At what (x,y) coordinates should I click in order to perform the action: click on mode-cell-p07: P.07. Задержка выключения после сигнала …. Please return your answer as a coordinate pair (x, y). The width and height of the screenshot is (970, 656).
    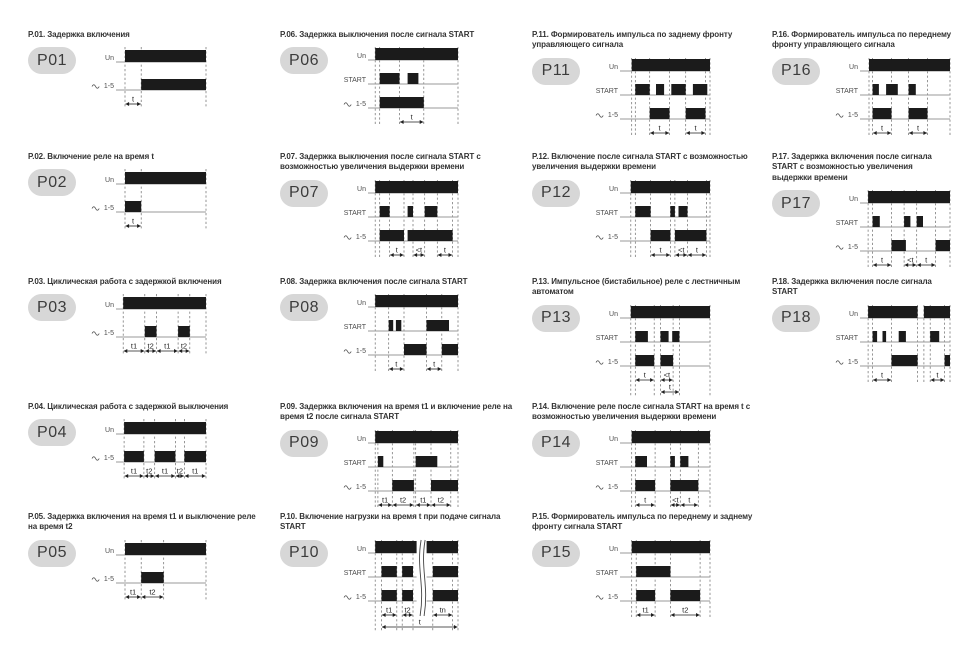
    Looking at the image, I should click on (406, 214).